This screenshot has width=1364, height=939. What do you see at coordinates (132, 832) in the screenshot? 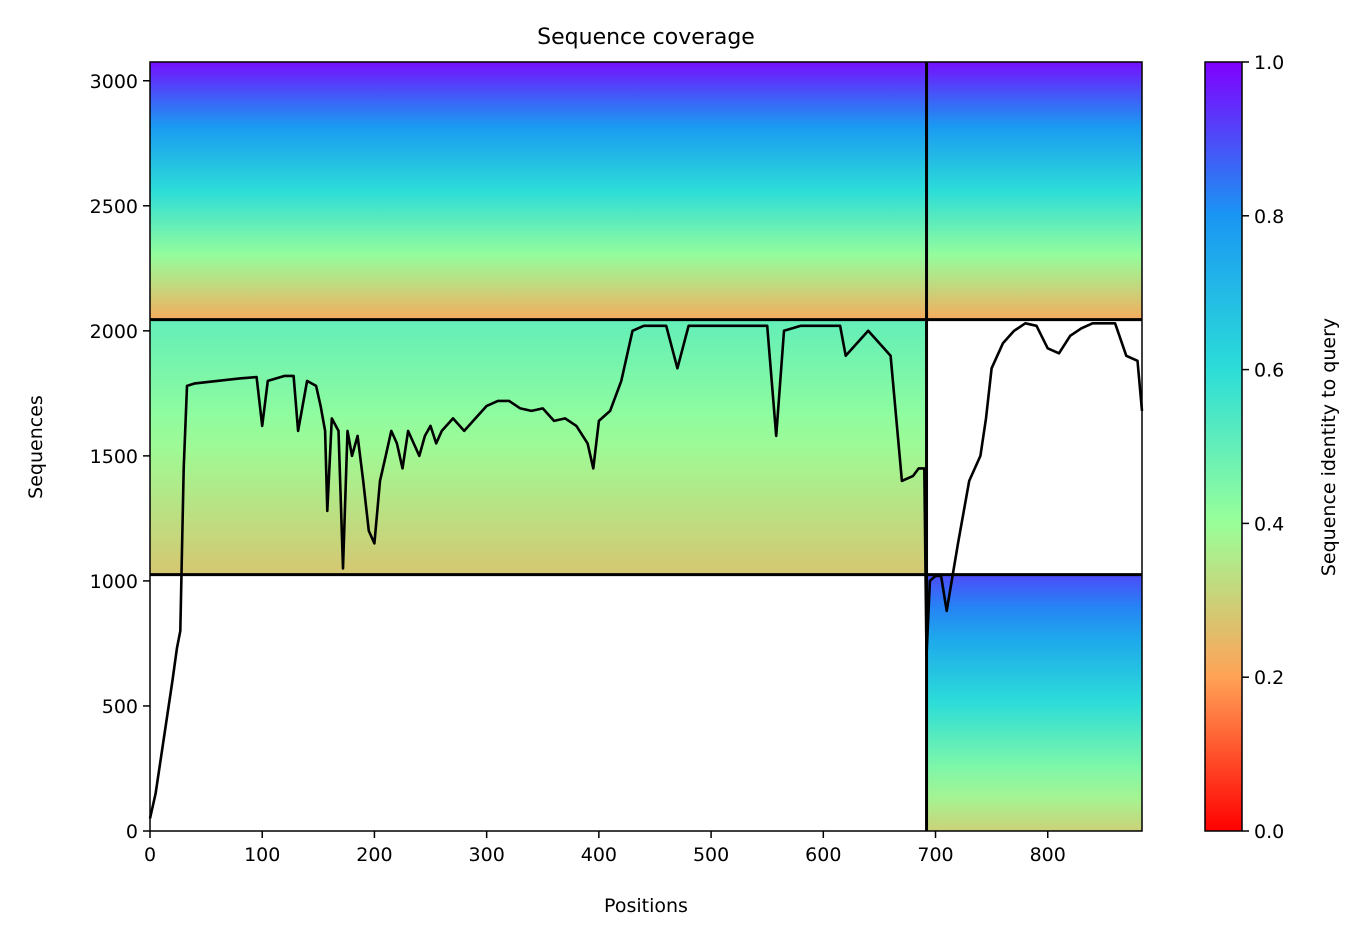
I see `y-tick-label: 0` at bounding box center [132, 832].